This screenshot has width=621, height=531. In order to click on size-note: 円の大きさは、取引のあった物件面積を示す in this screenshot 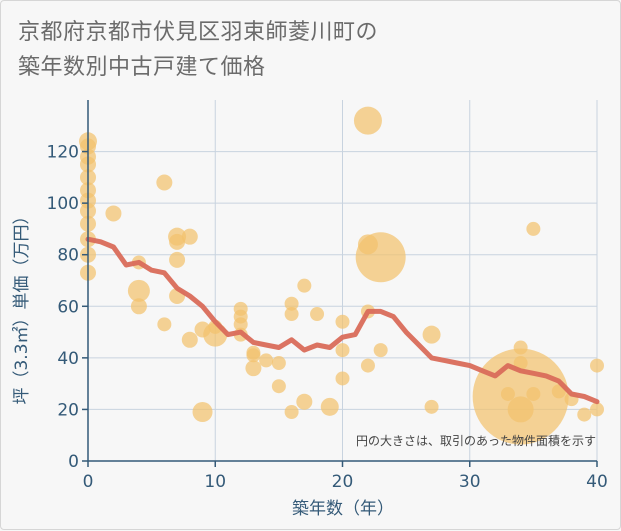, I will do `click(476, 440)`.